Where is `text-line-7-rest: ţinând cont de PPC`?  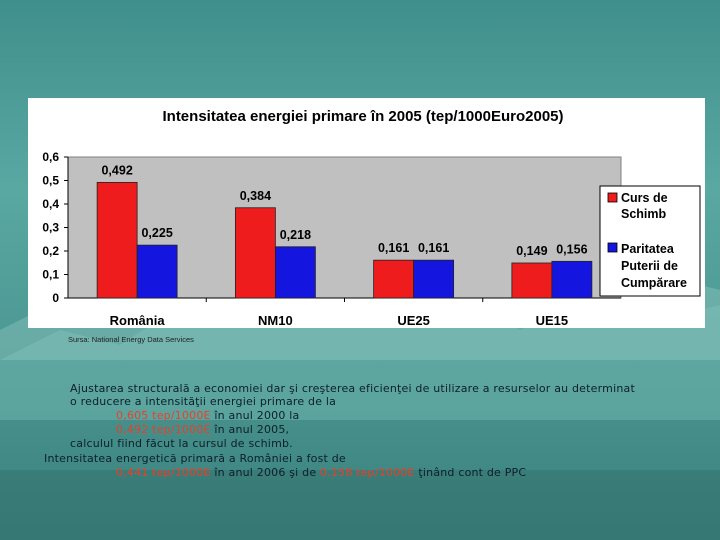 text-line-7-rest: ţinând cont de PPC is located at coordinates (470, 472).